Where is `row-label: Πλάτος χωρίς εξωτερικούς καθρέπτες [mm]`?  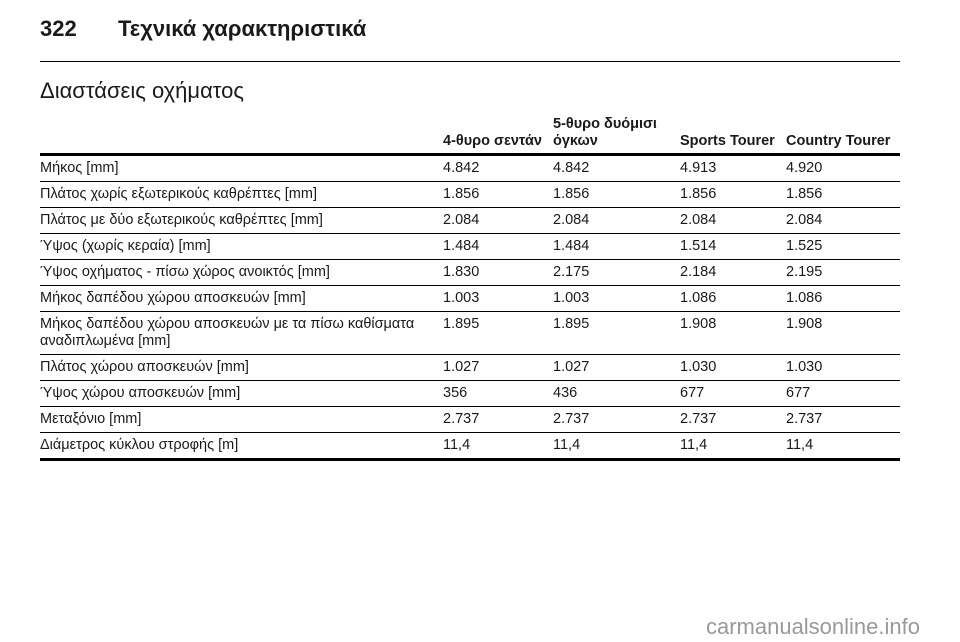
row-label: Πλάτος χωρίς εξωτερικούς καθρέπτες [mm] is located at coordinates (178, 194).